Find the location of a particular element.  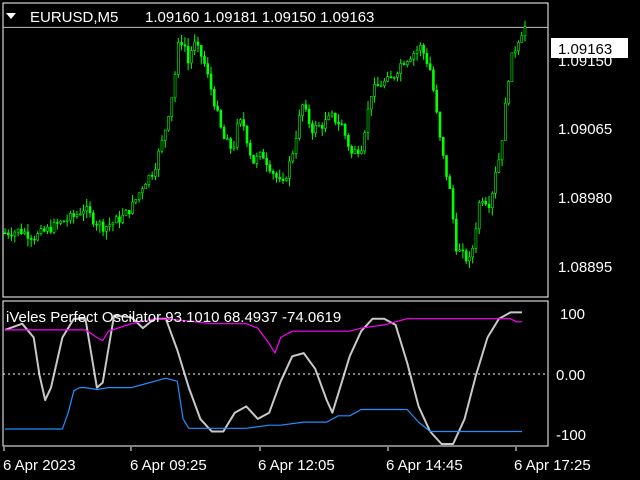

osc-trend-line is located at coordinates (263, 405).